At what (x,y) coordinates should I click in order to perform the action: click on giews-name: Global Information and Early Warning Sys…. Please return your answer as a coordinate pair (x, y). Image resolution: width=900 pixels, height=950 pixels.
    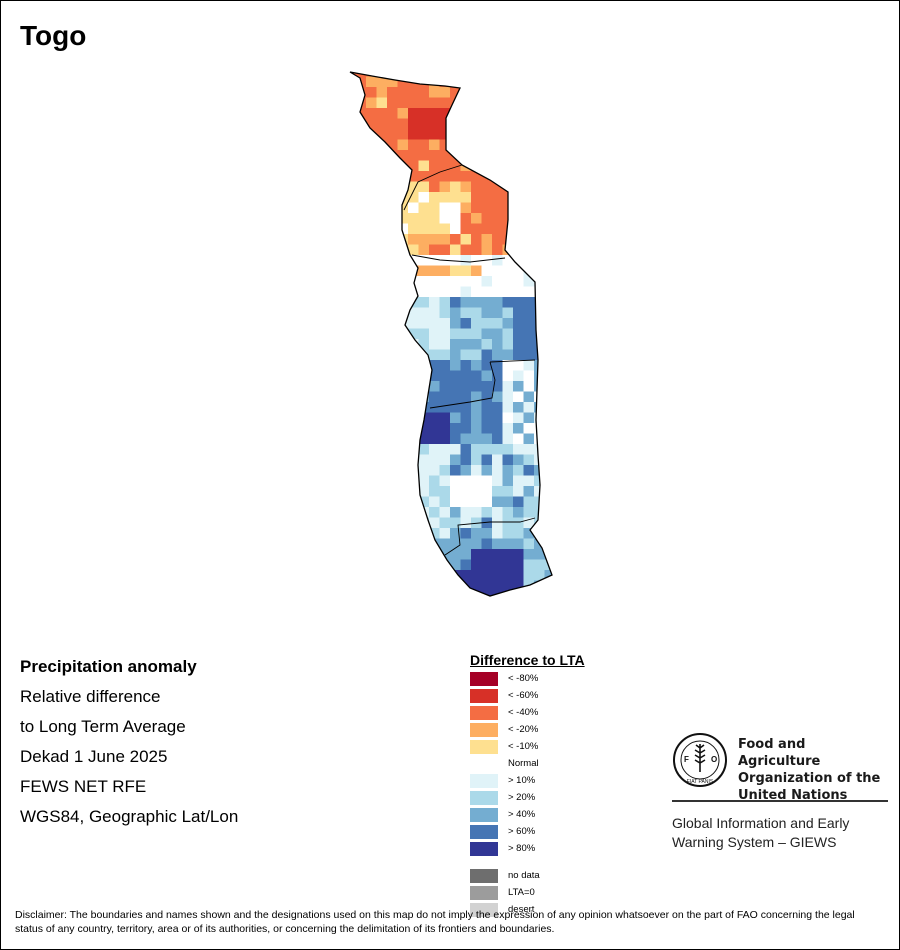
    Looking at the image, I should click on (761, 832).